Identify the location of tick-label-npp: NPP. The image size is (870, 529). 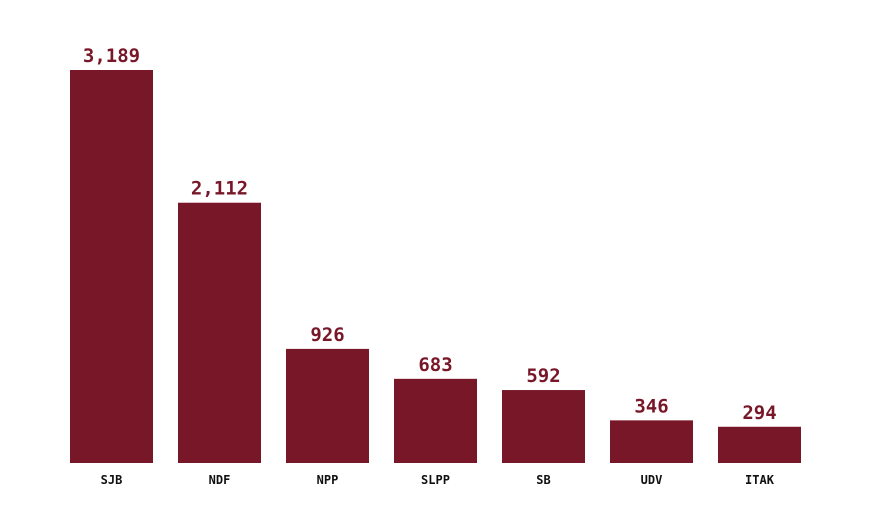
(328, 480).